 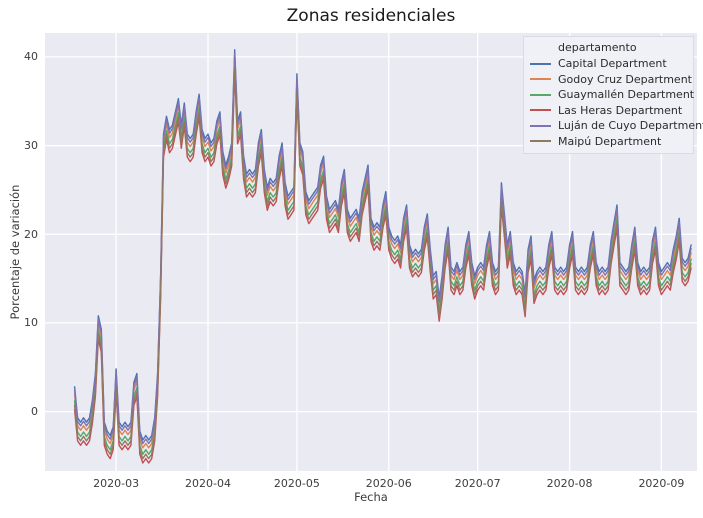 I want to click on legend-item: Capital Department, so click(x=608, y=64).